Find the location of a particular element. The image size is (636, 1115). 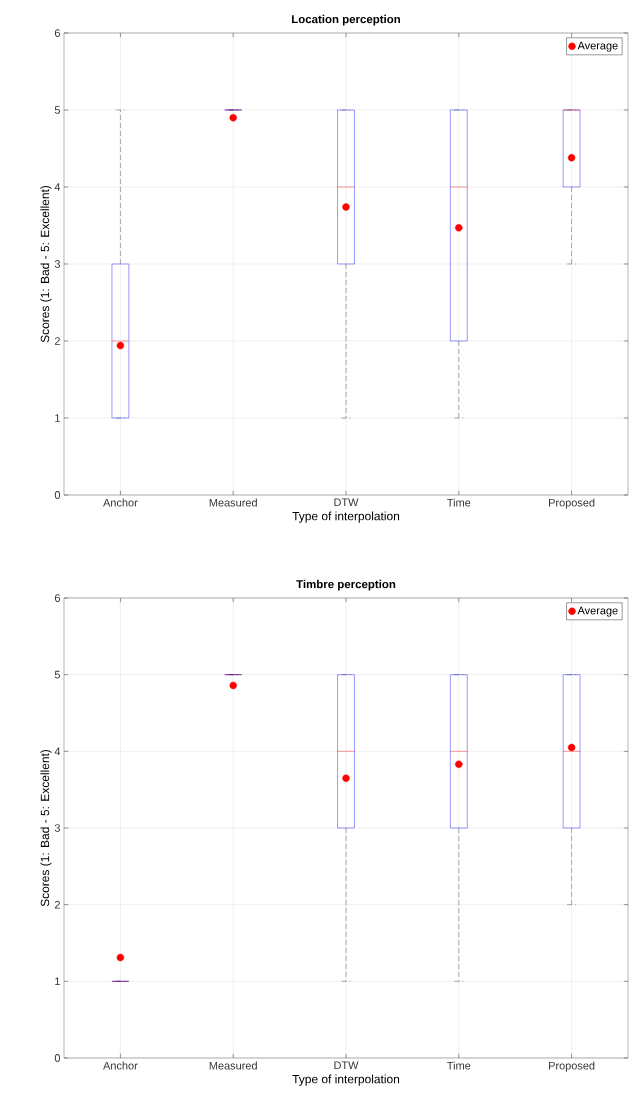

chart-title: Location perception is located at coordinates (346, 20).